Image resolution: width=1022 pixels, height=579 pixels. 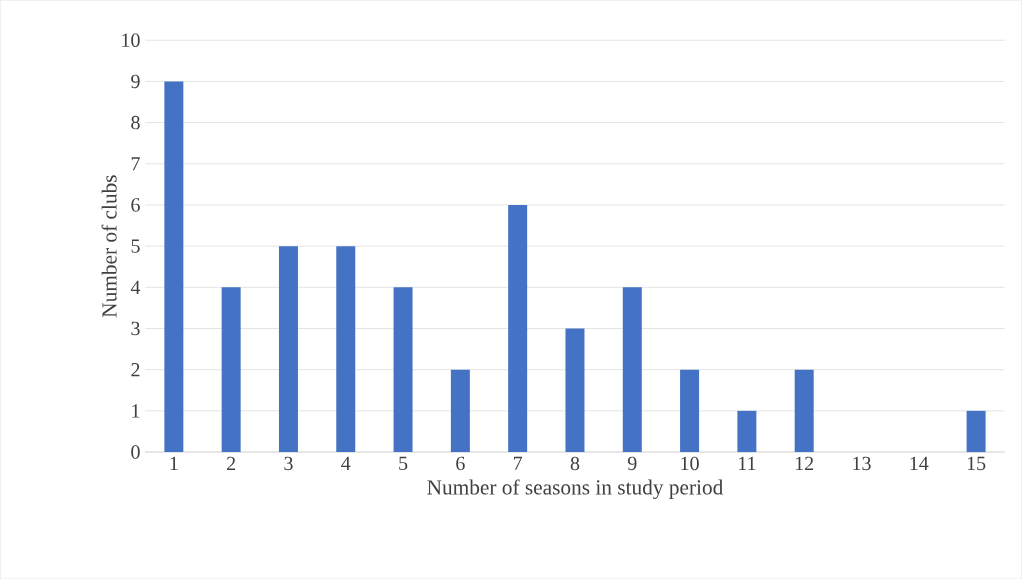 What do you see at coordinates (135, 122) in the screenshot?
I see `y-tick-label: 8` at bounding box center [135, 122].